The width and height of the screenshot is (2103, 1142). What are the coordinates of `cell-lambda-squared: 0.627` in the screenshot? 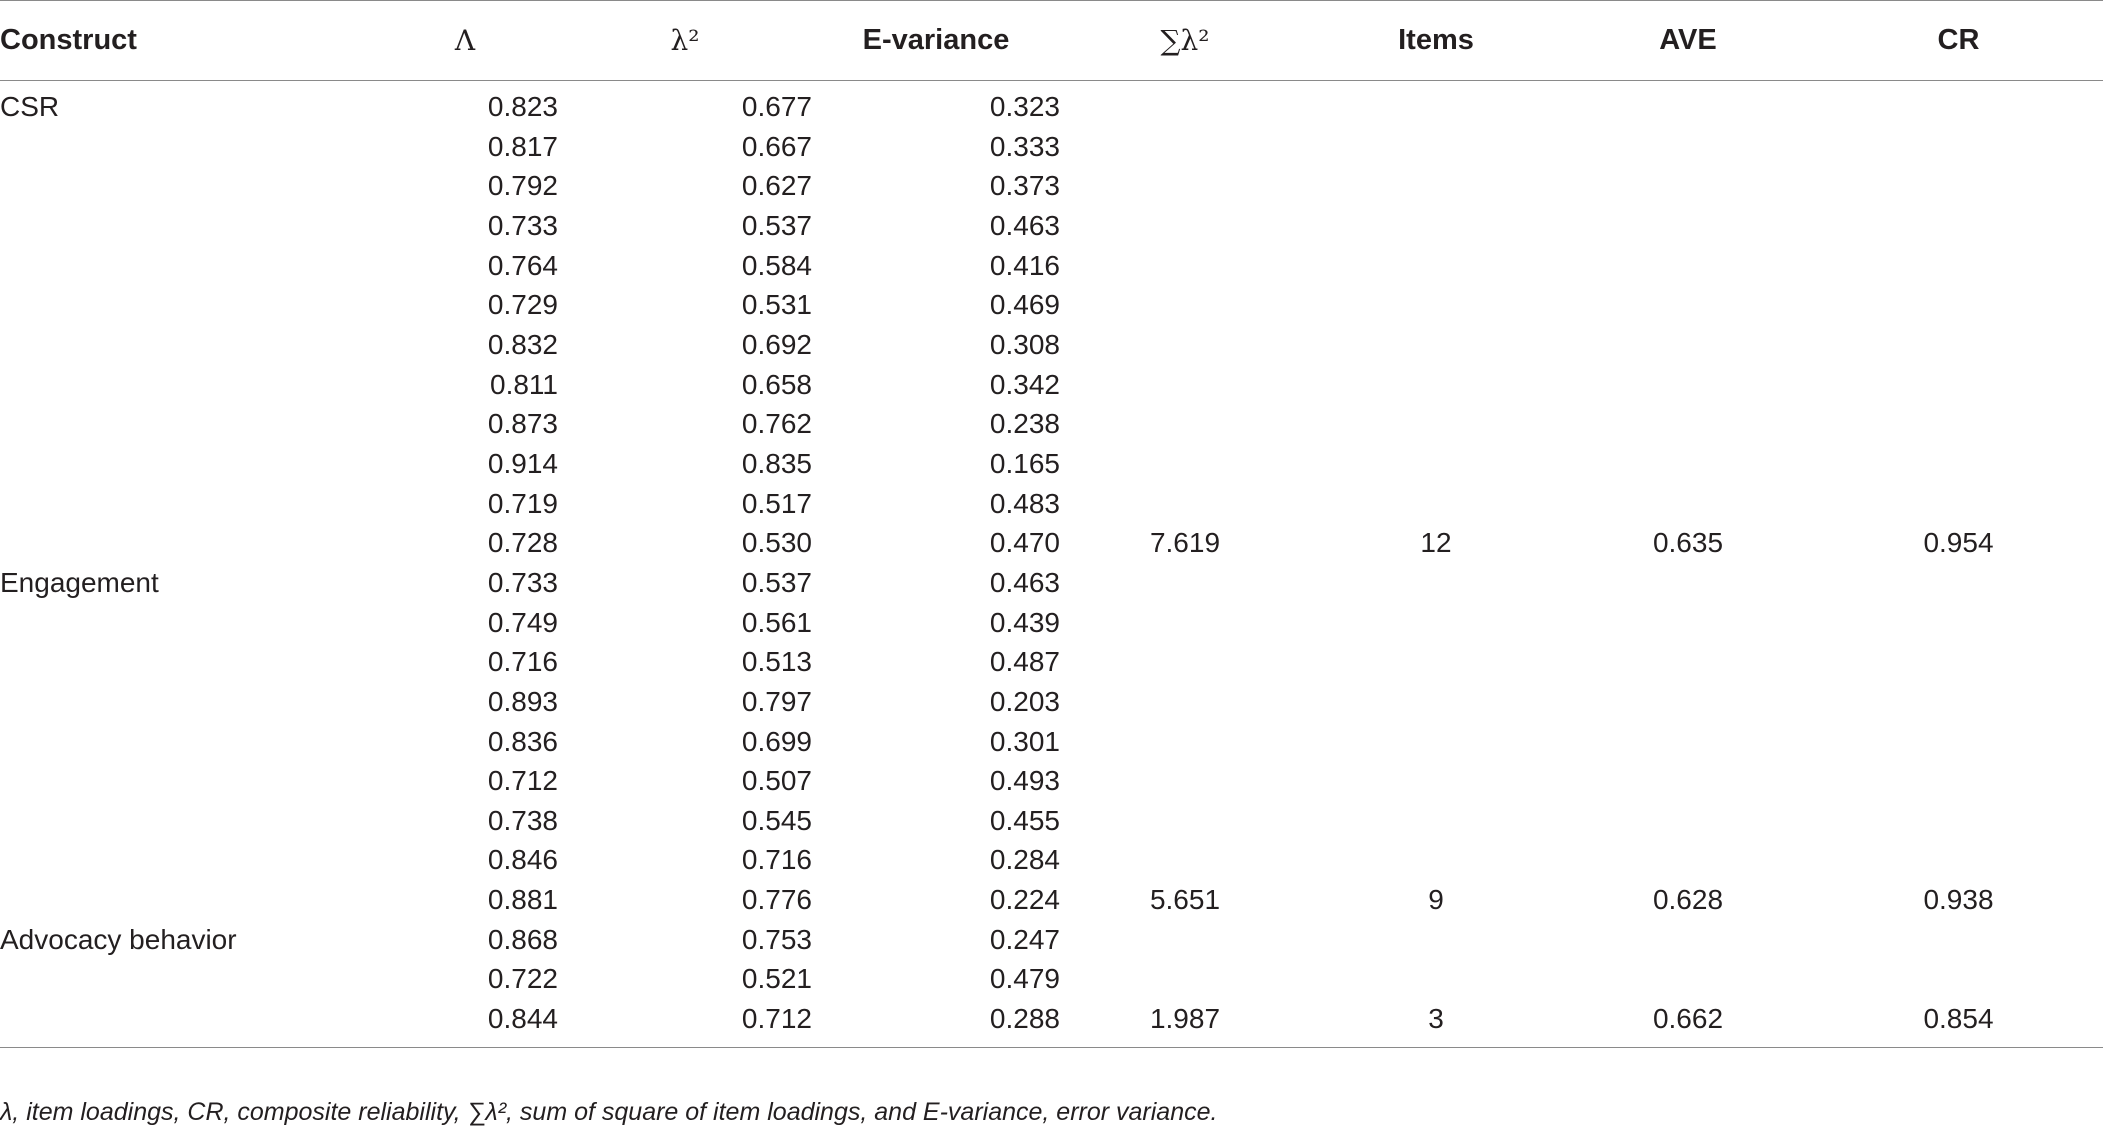 It's located at (776, 186).